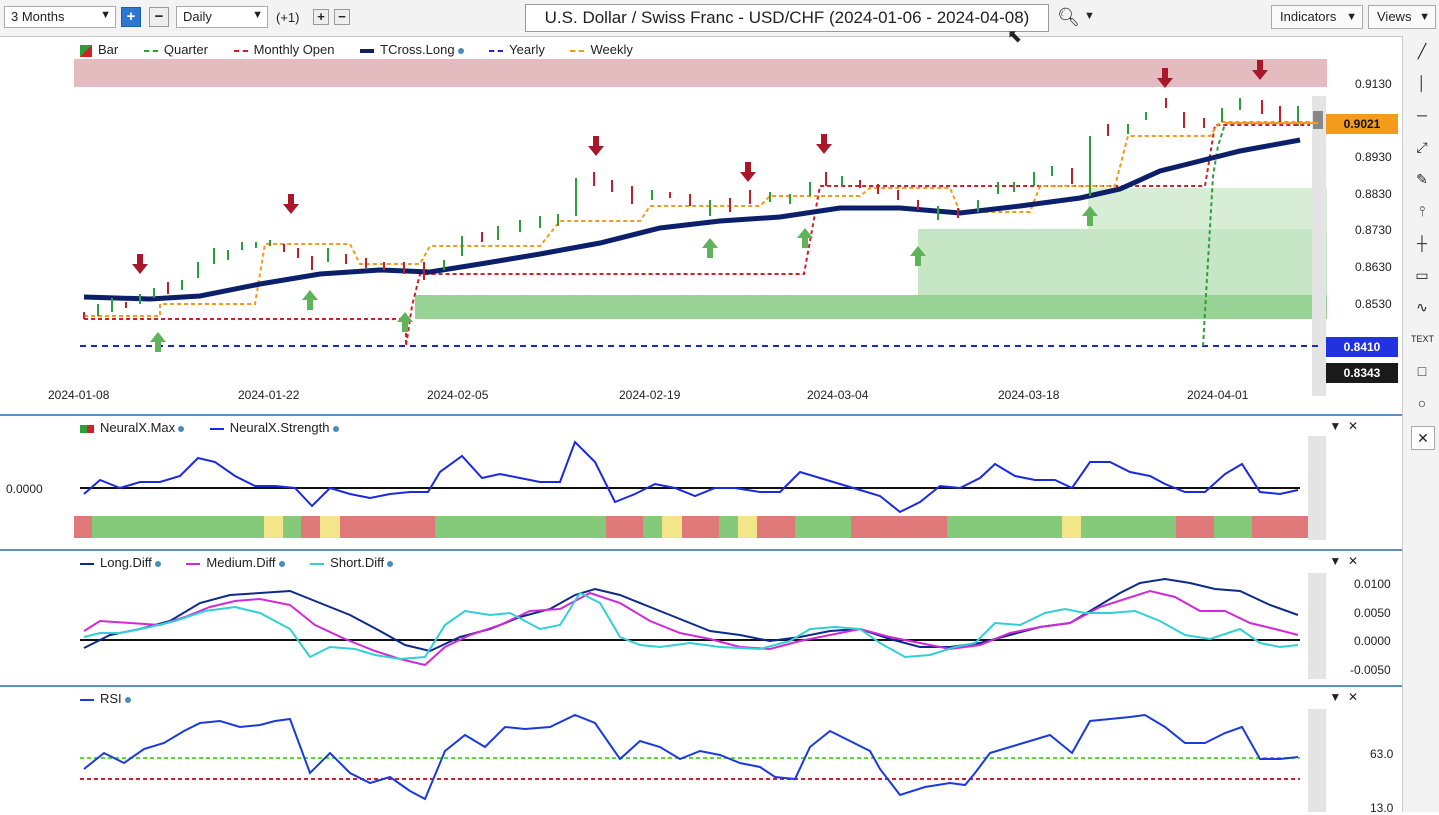 Image resolution: width=1439 pixels, height=815 pixels. Describe the element at coordinates (120, 562) in the screenshot. I see `legend-long-diff: Long.Diff` at that location.